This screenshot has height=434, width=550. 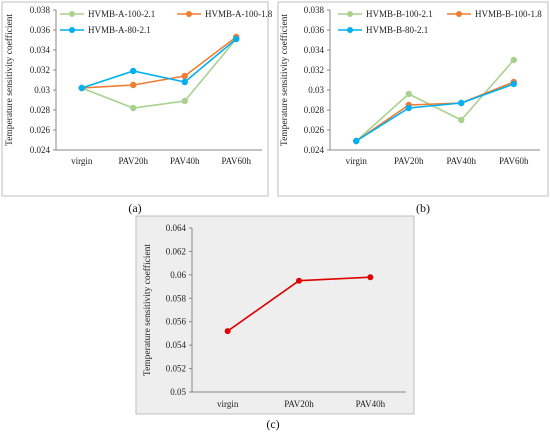 I want to click on legend-label: HVMB-A-100-1.8, so click(x=239, y=14).